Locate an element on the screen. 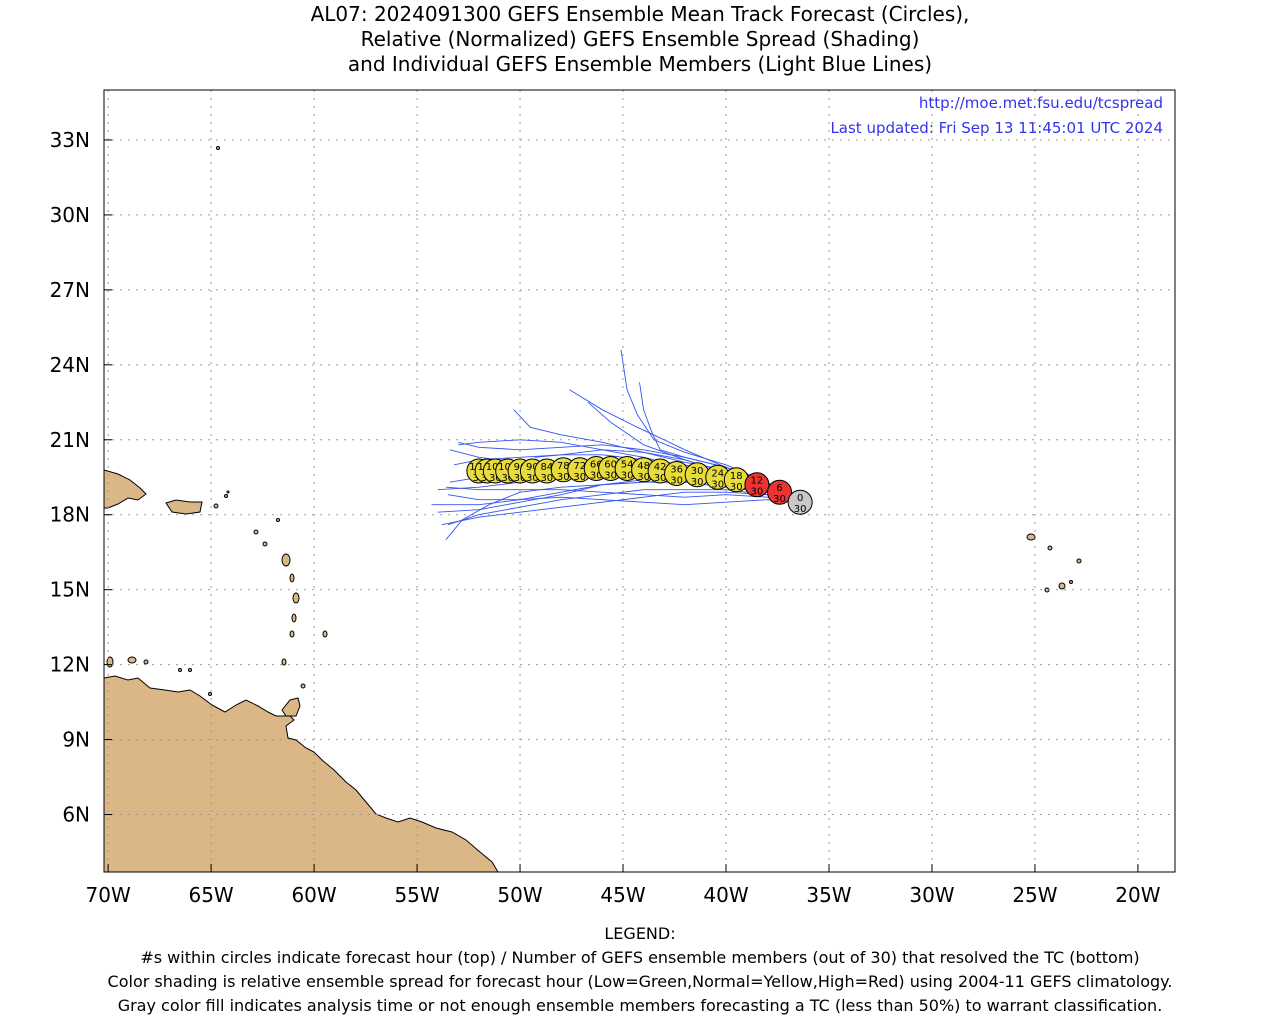 The width and height of the screenshot is (1280, 1024). forecast-hour-label: 84 is located at coordinates (546, 467).